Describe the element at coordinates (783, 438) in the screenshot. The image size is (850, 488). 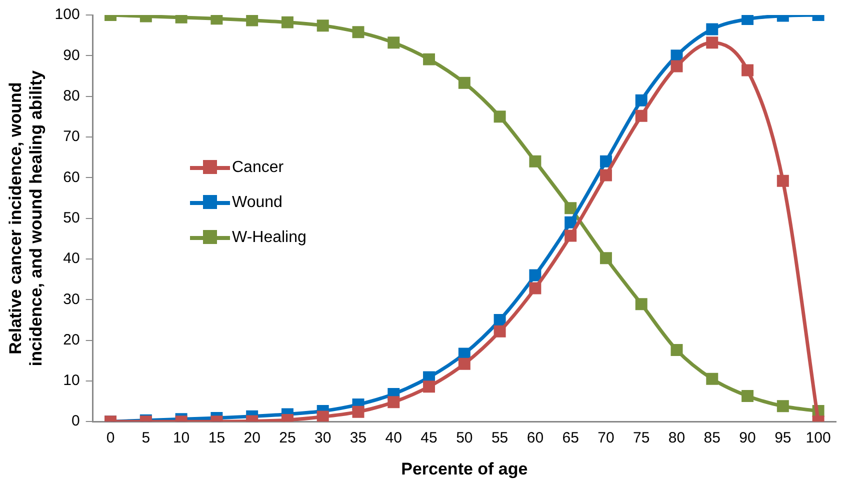
I see `x-tick-label: 95` at that location.